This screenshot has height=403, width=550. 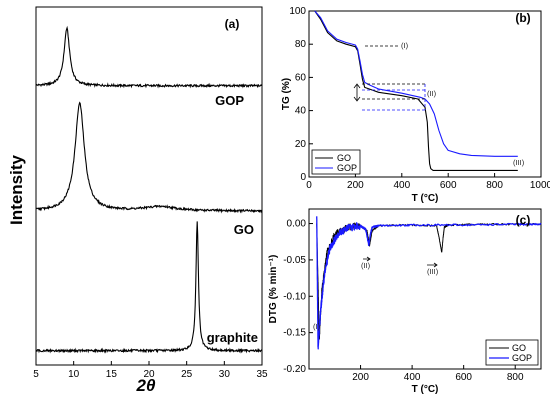 I want to click on panel-c-x-tick-label: 800, so click(x=515, y=377).